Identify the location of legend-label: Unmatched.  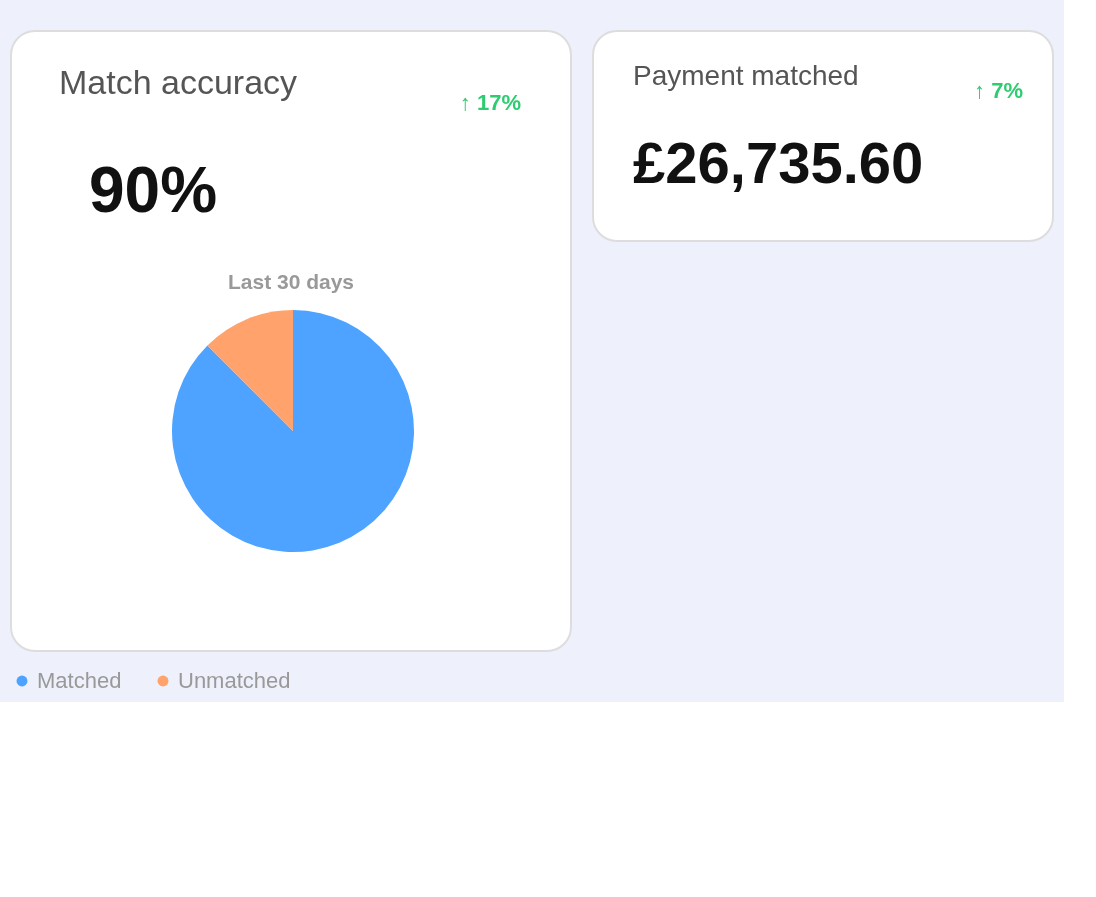
(234, 680).